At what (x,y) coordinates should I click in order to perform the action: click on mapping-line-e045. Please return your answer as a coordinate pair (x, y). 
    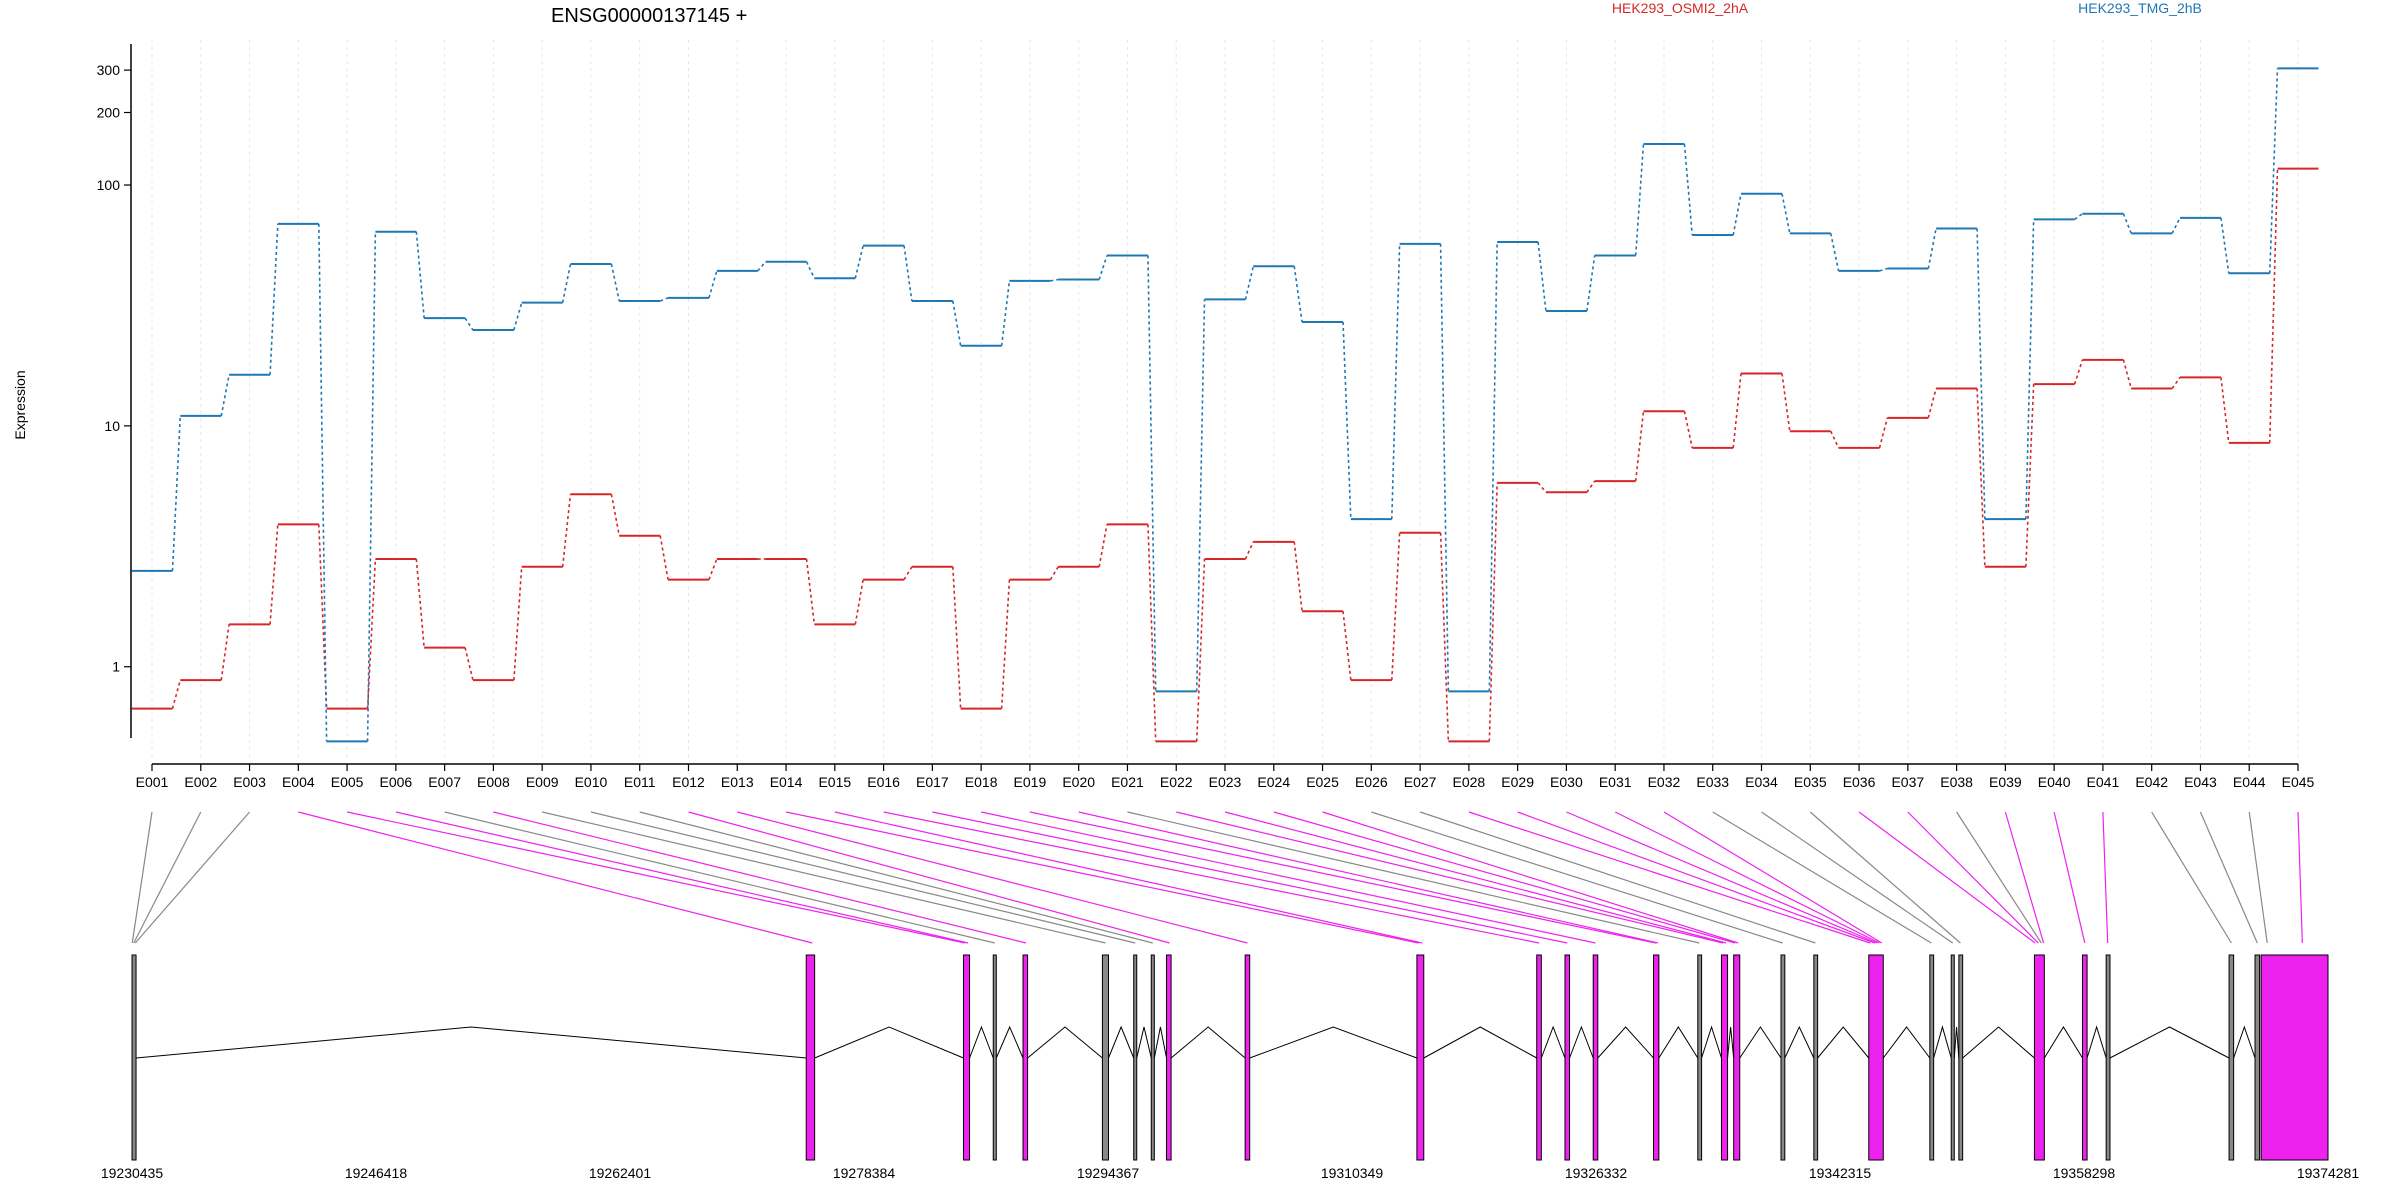
    Looking at the image, I should click on (2300, 877).